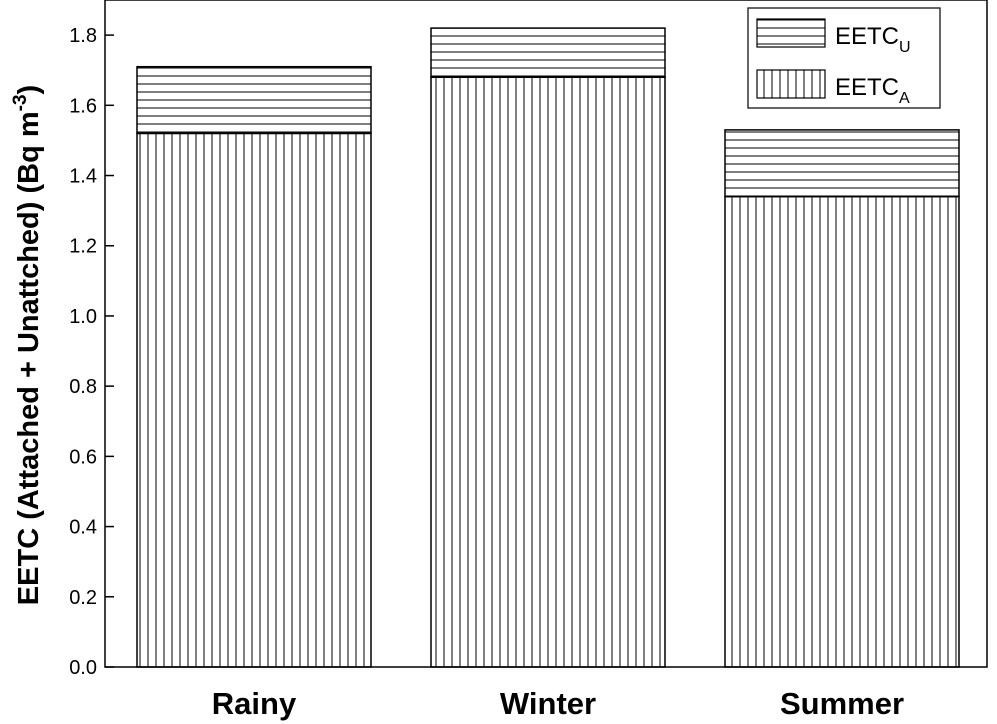 This screenshot has height=724, width=997. What do you see at coordinates (83, 598) in the screenshot?
I see `y-tick-label: 0.2` at bounding box center [83, 598].